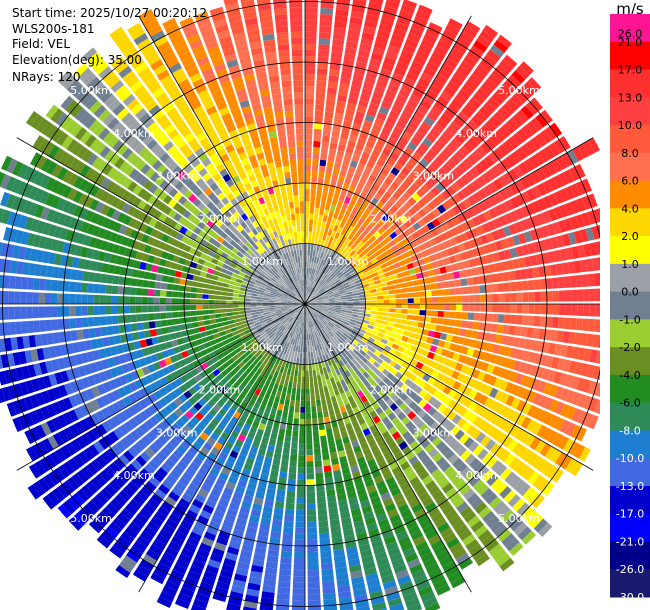  What do you see at coordinates (630, 486) in the screenshot?
I see `colorbar-tick-label: -13.0` at bounding box center [630, 486].